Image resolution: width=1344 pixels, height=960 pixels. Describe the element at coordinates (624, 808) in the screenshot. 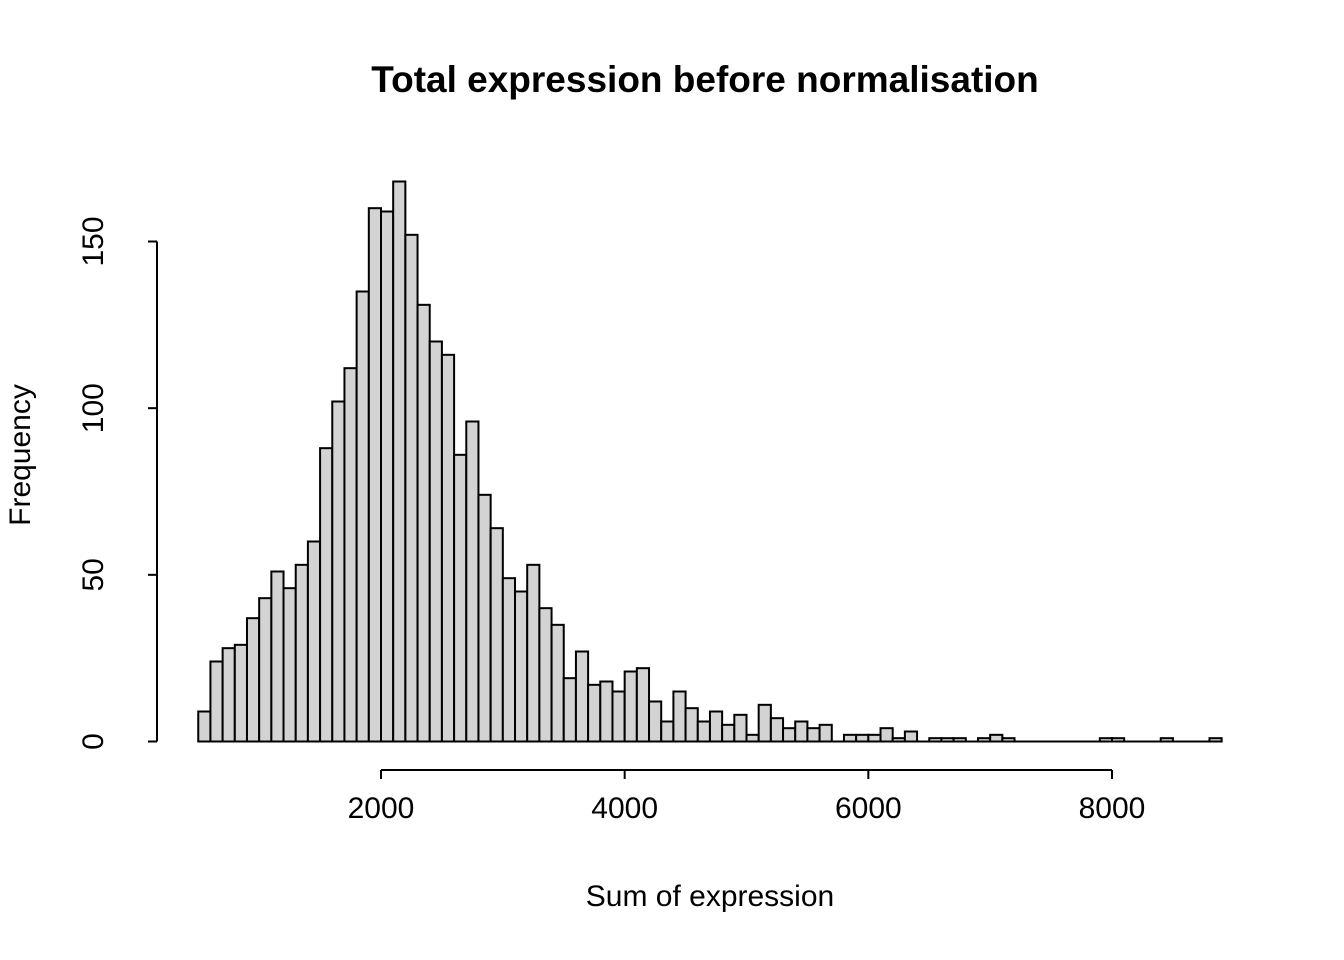

I see `x-tick-label: 4000` at that location.